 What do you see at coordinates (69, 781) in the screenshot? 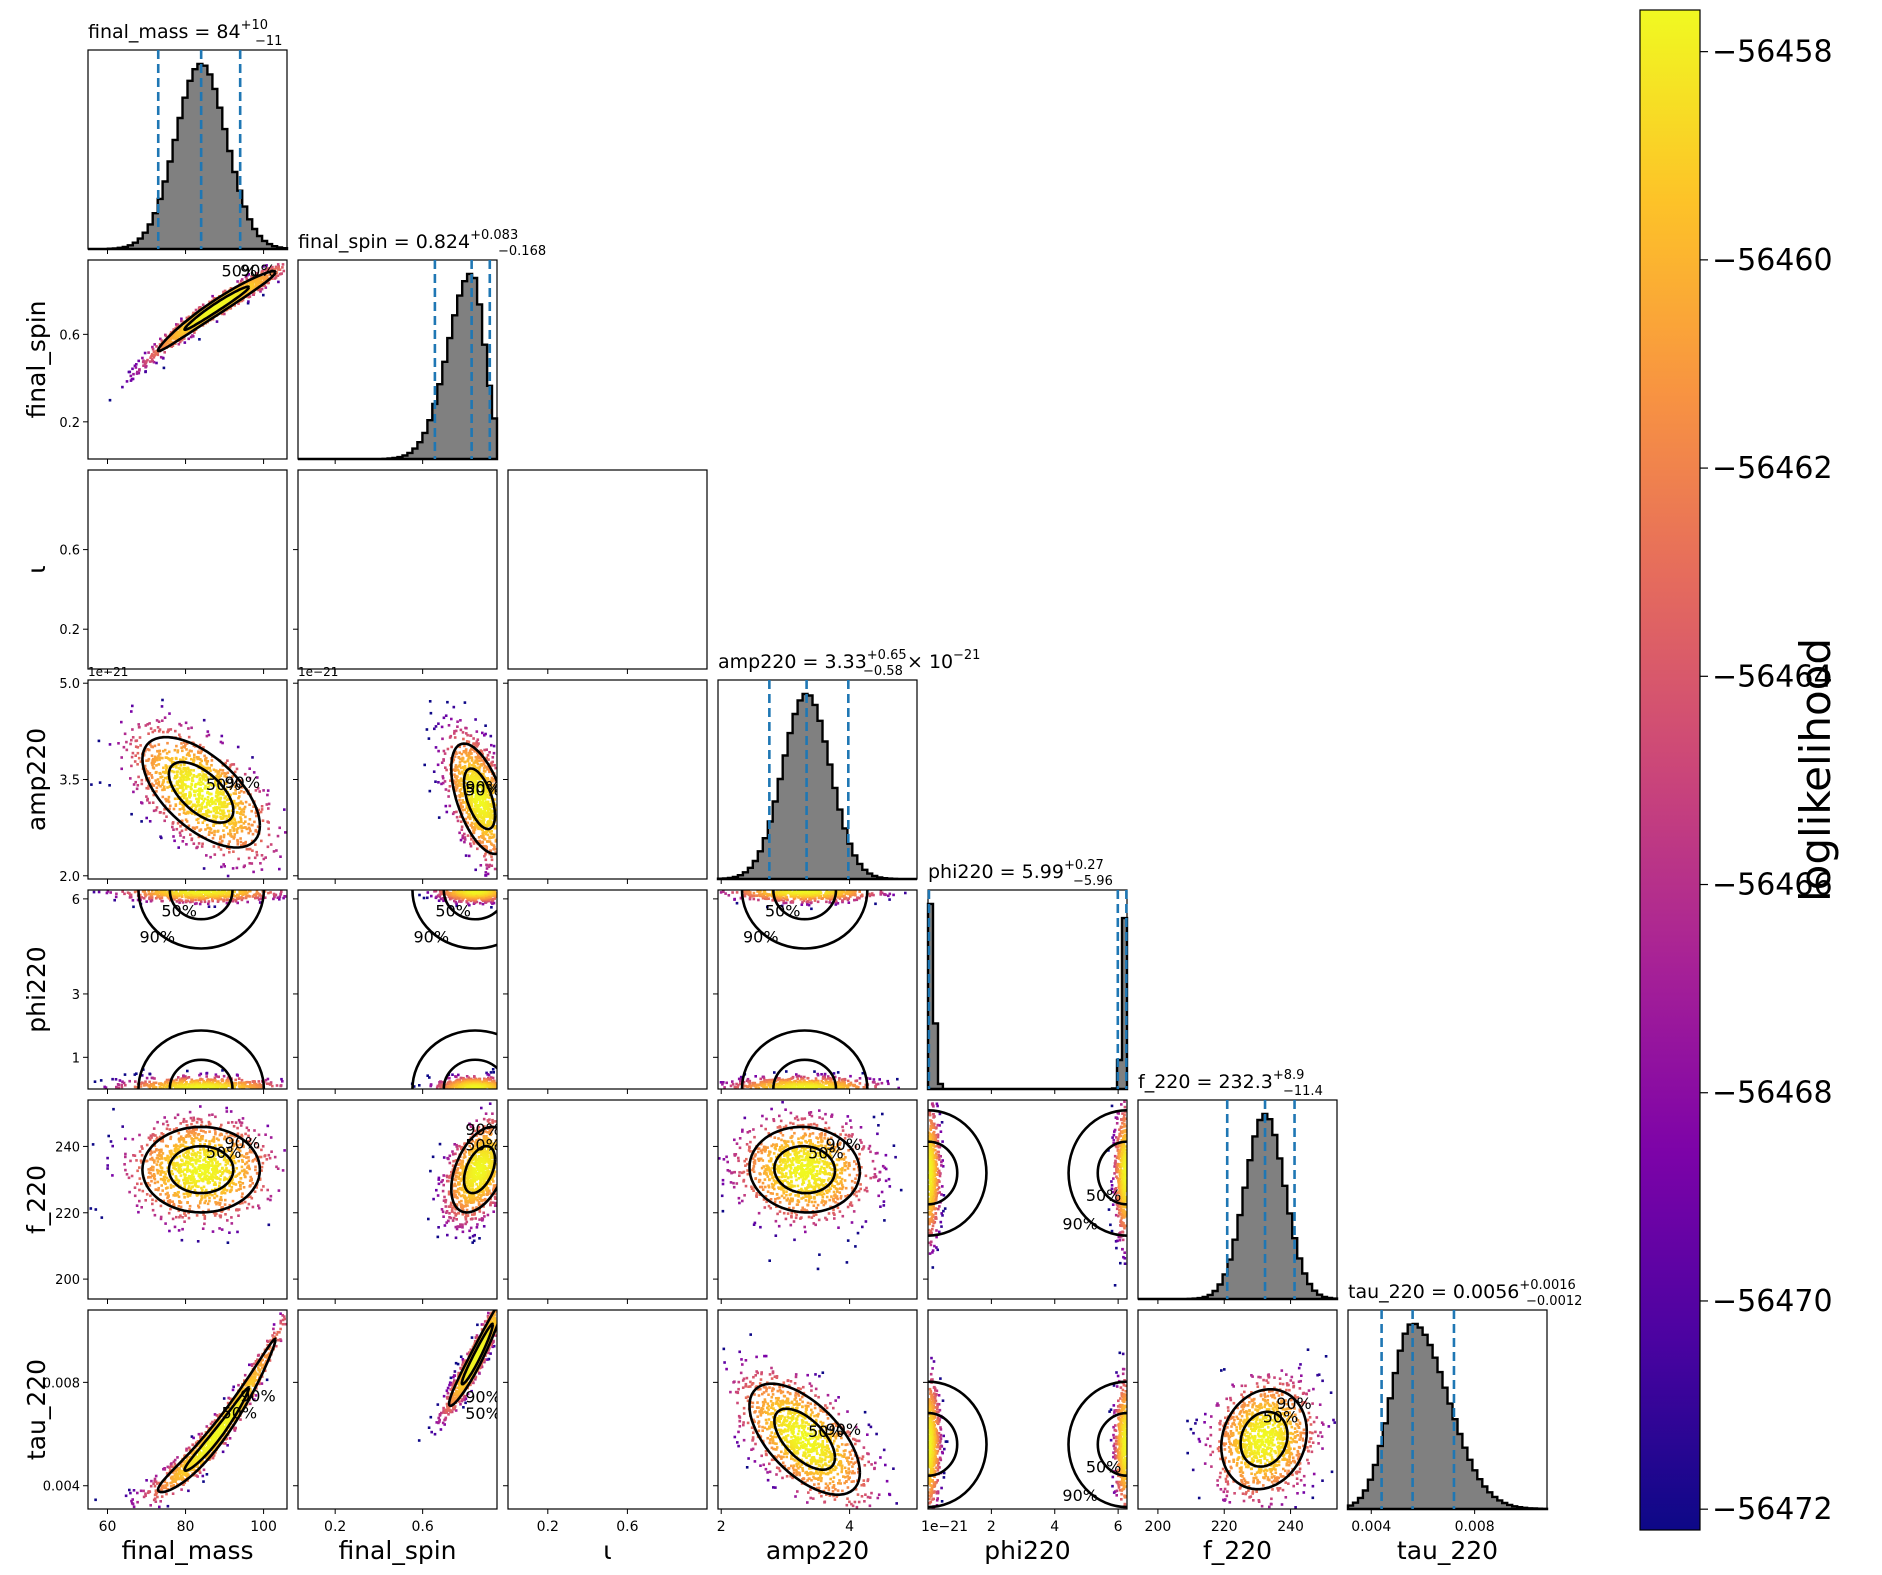
I see `y-tick-label: 3.5` at bounding box center [69, 781].